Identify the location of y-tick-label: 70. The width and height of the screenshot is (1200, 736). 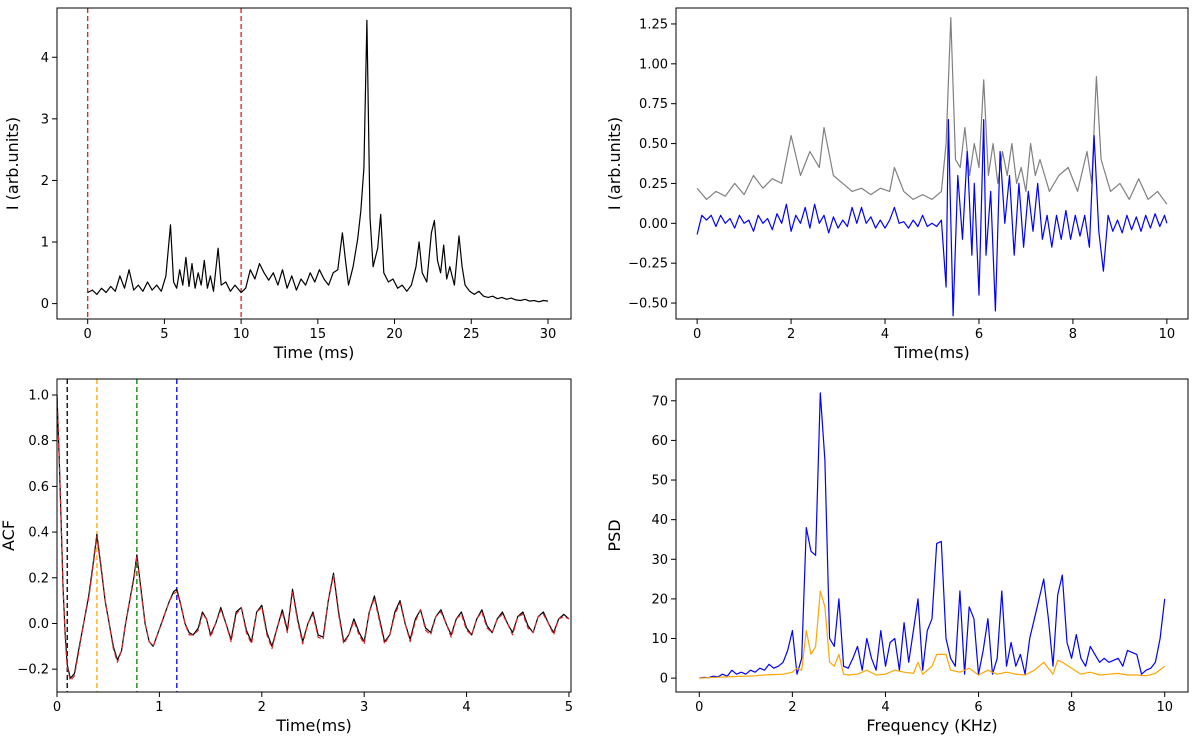
(659, 401).